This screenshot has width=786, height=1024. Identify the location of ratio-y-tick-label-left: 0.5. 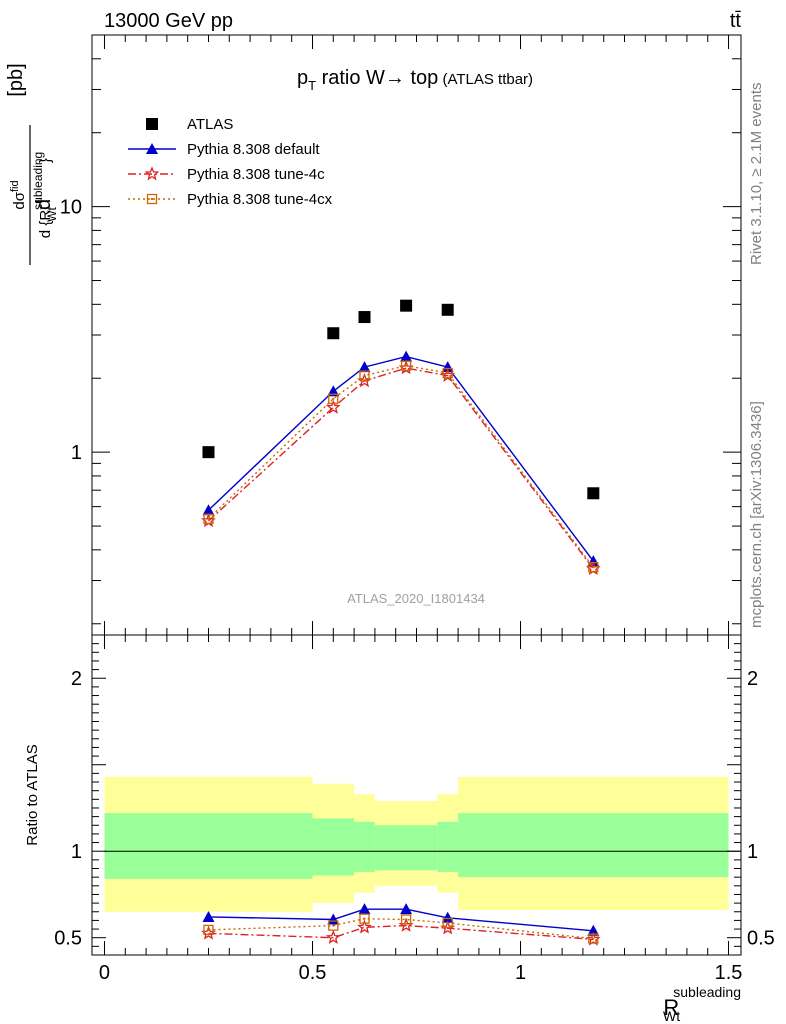
(68, 939).